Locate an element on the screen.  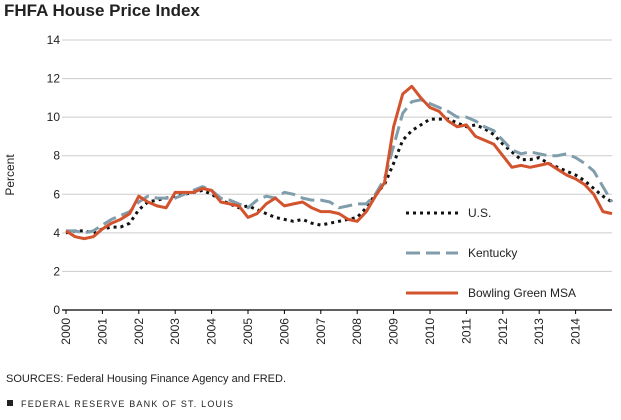
legend-label: U.S. is located at coordinates (479, 213).